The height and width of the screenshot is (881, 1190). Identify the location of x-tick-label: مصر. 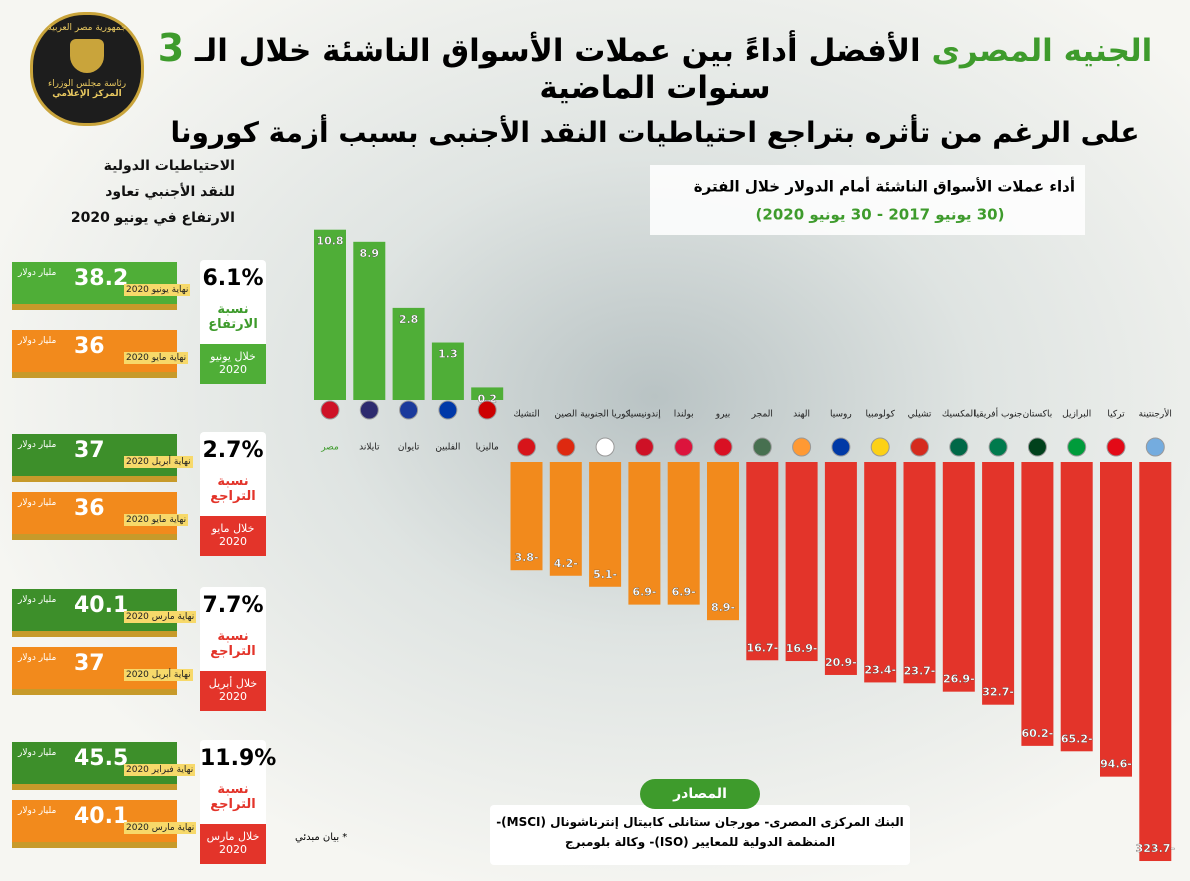
(329, 448).